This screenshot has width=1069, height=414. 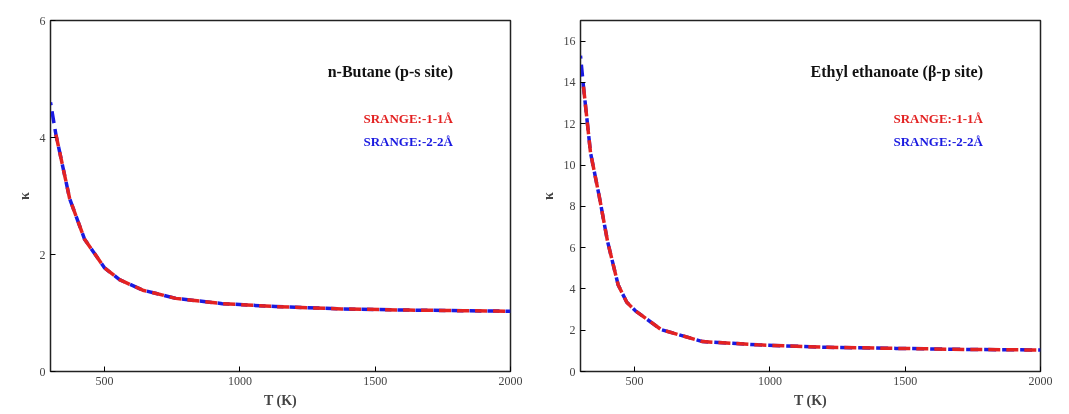 What do you see at coordinates (572, 206) in the screenshot?
I see `y-tick-label: 8` at bounding box center [572, 206].